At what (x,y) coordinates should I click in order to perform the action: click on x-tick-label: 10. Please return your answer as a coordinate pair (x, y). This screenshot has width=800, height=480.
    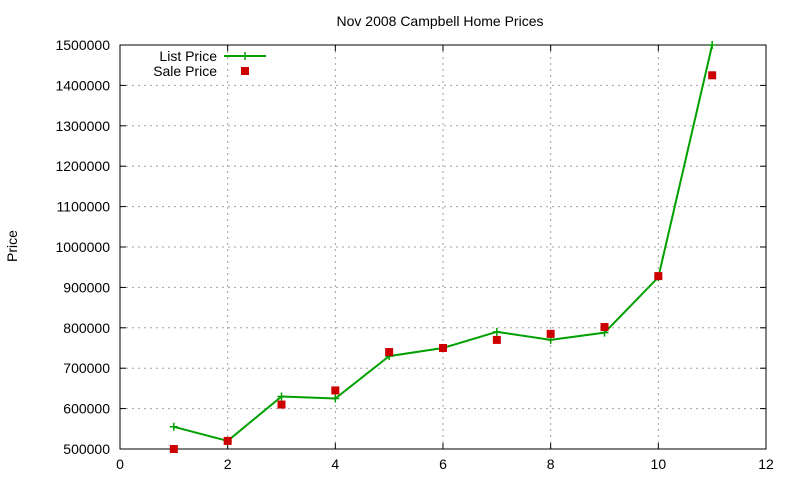
    Looking at the image, I should click on (659, 464).